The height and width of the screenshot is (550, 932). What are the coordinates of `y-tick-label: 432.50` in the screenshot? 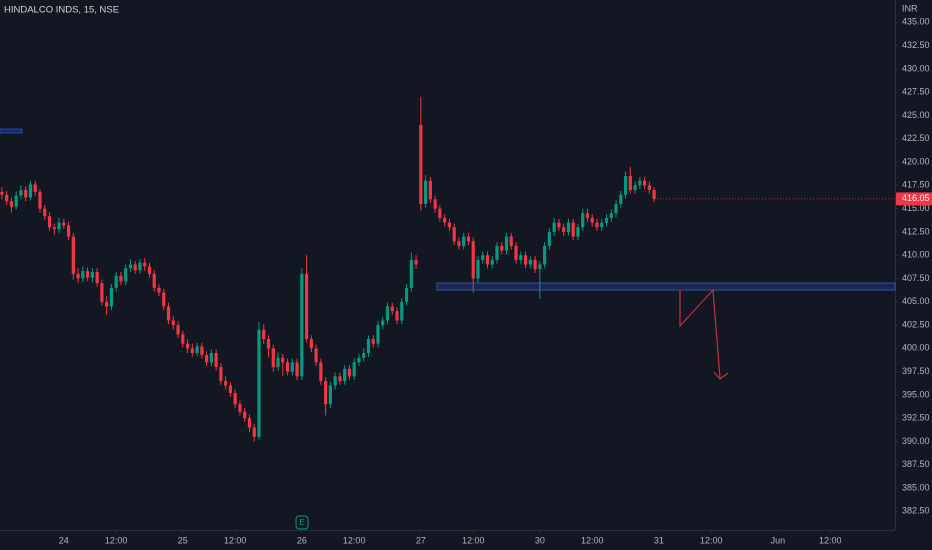 It's located at (916, 45).